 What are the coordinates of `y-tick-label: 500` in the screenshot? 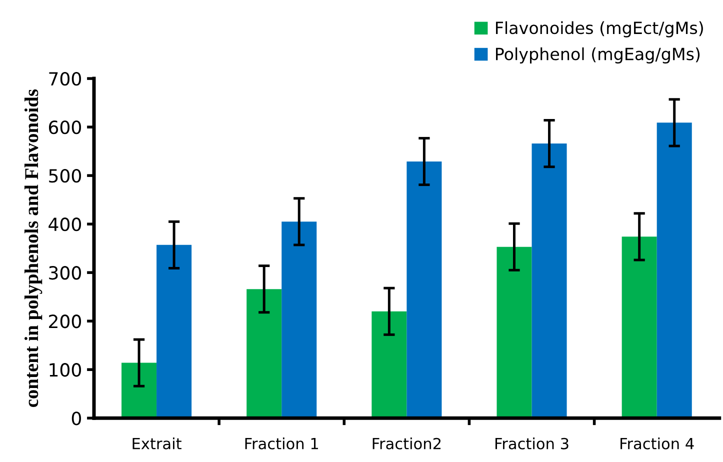 It's located at (65, 176).